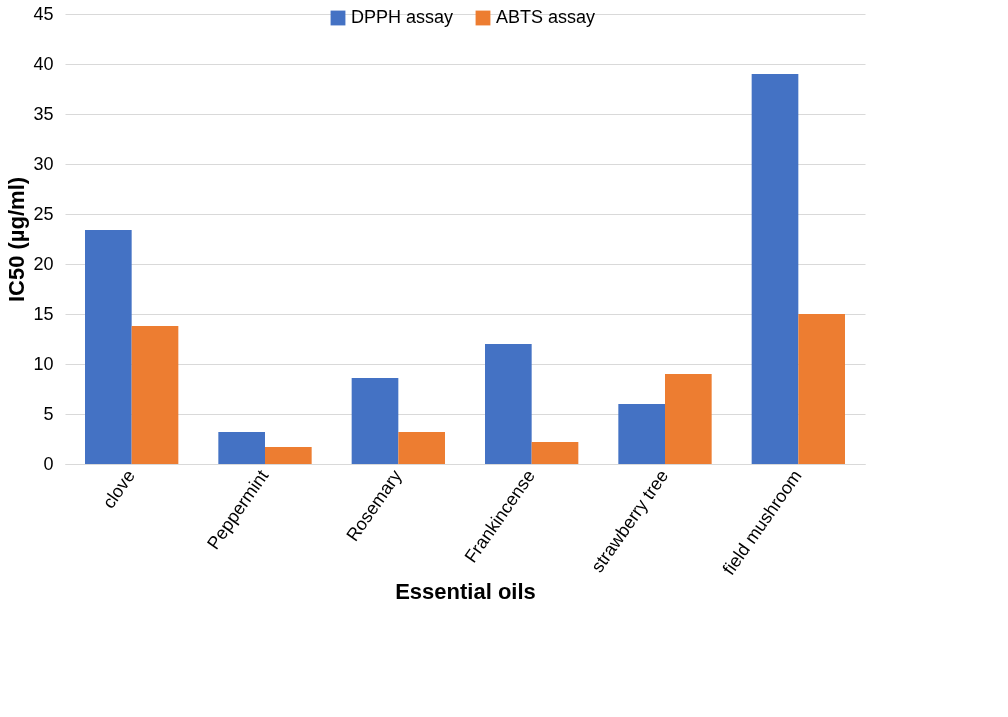  What do you see at coordinates (48, 413) in the screenshot?
I see `y-tick-label: 5` at bounding box center [48, 413].